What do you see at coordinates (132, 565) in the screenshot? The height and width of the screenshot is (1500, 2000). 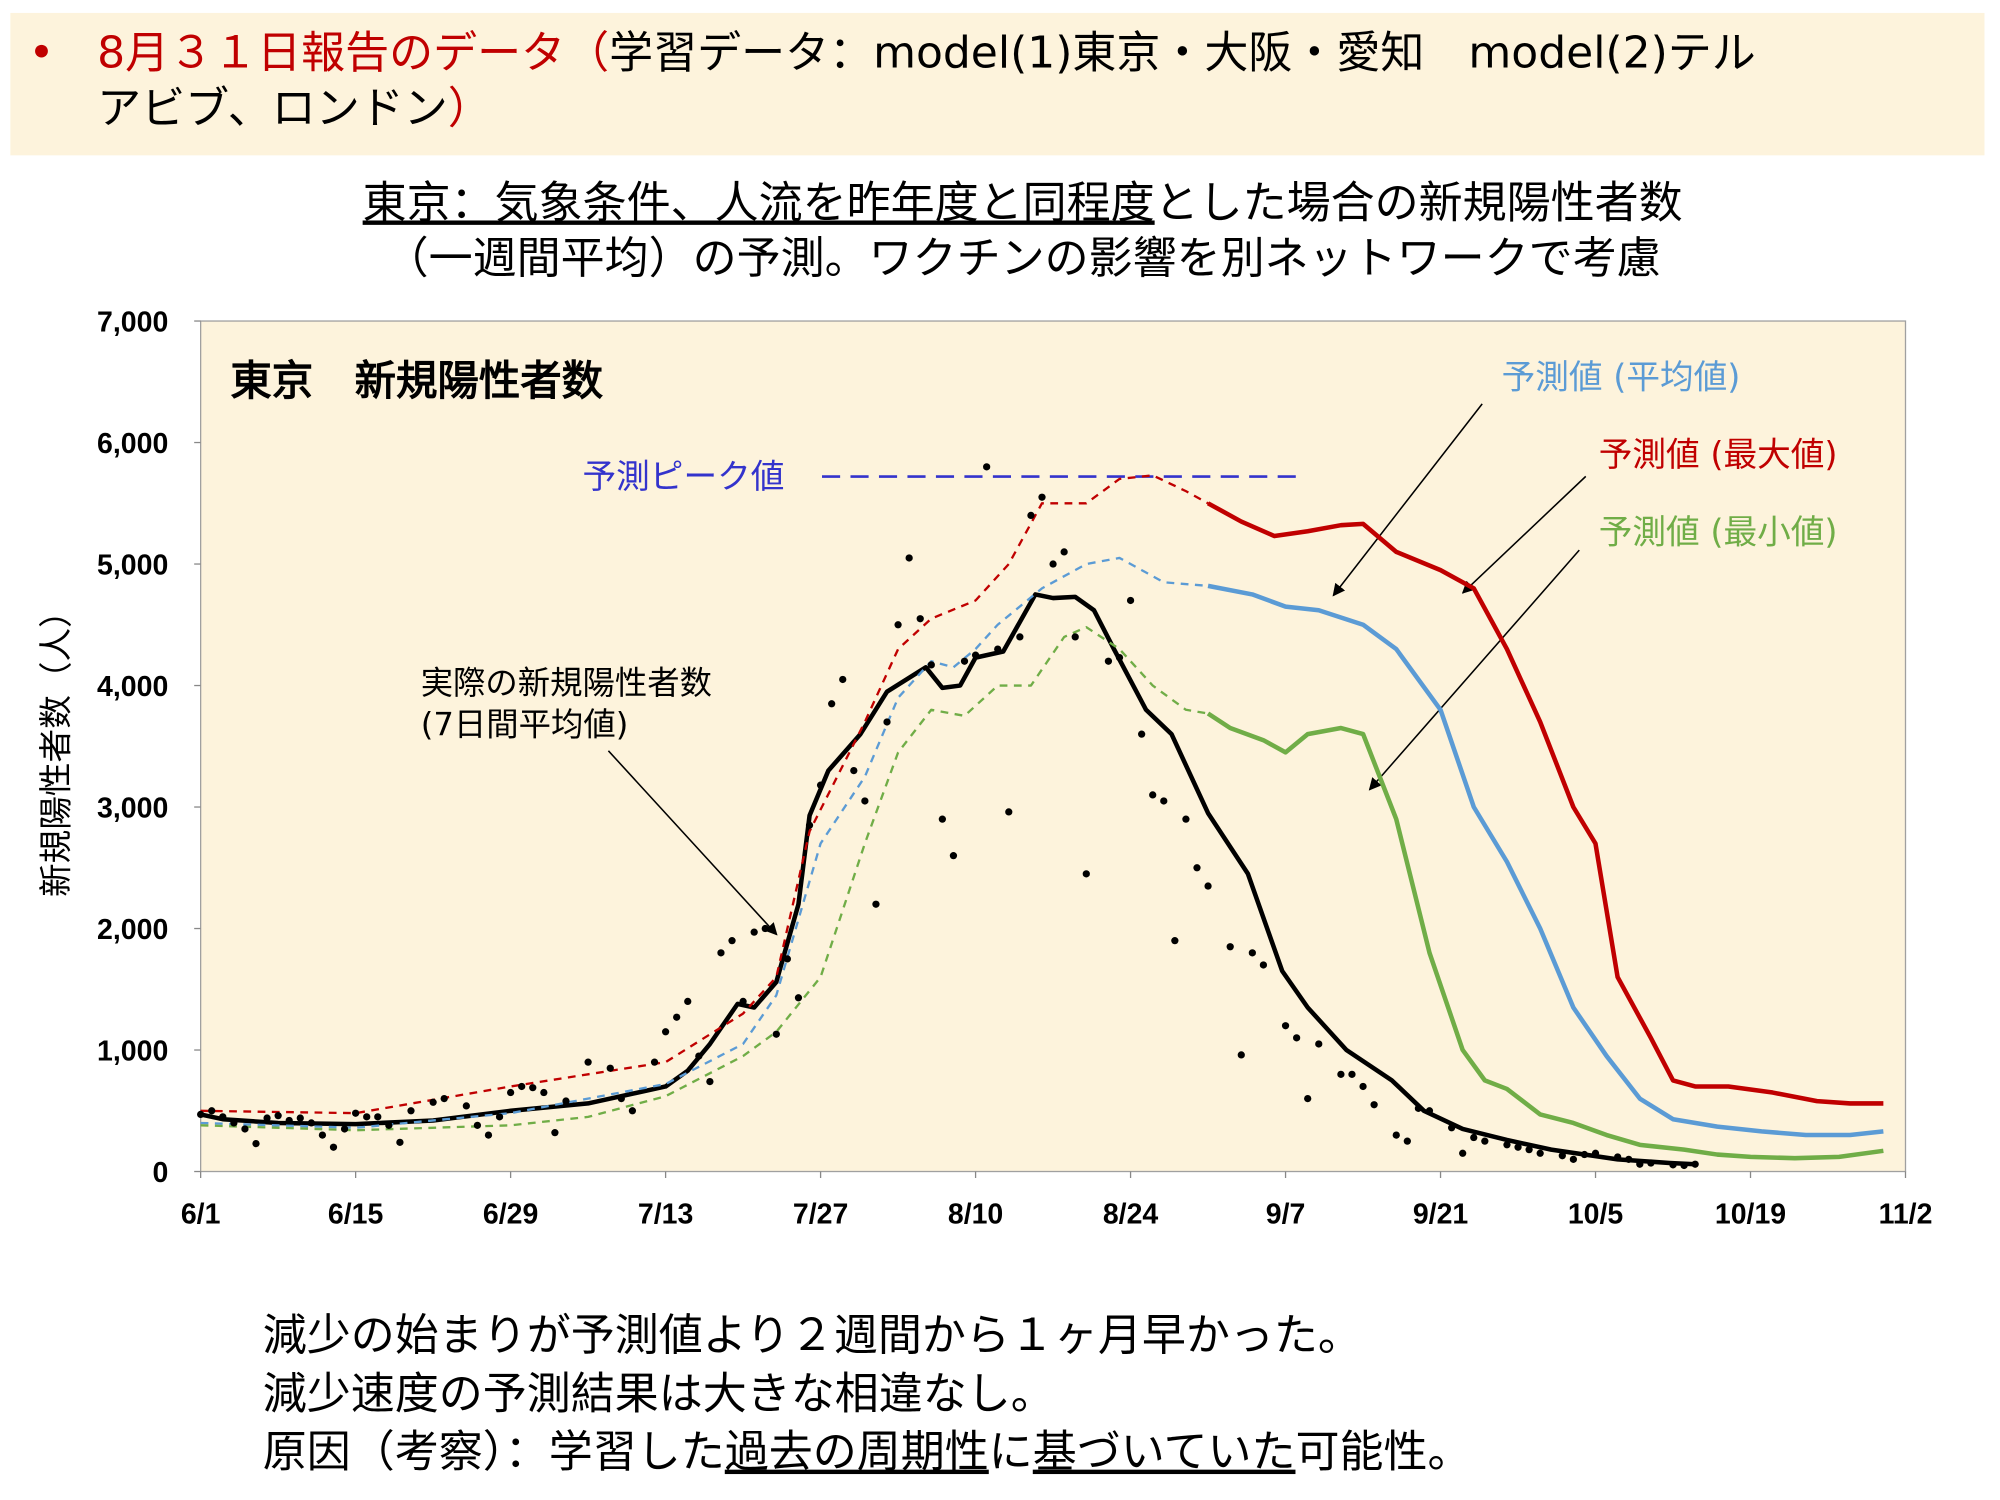 I see `y-tick-label: 5,000` at bounding box center [132, 565].